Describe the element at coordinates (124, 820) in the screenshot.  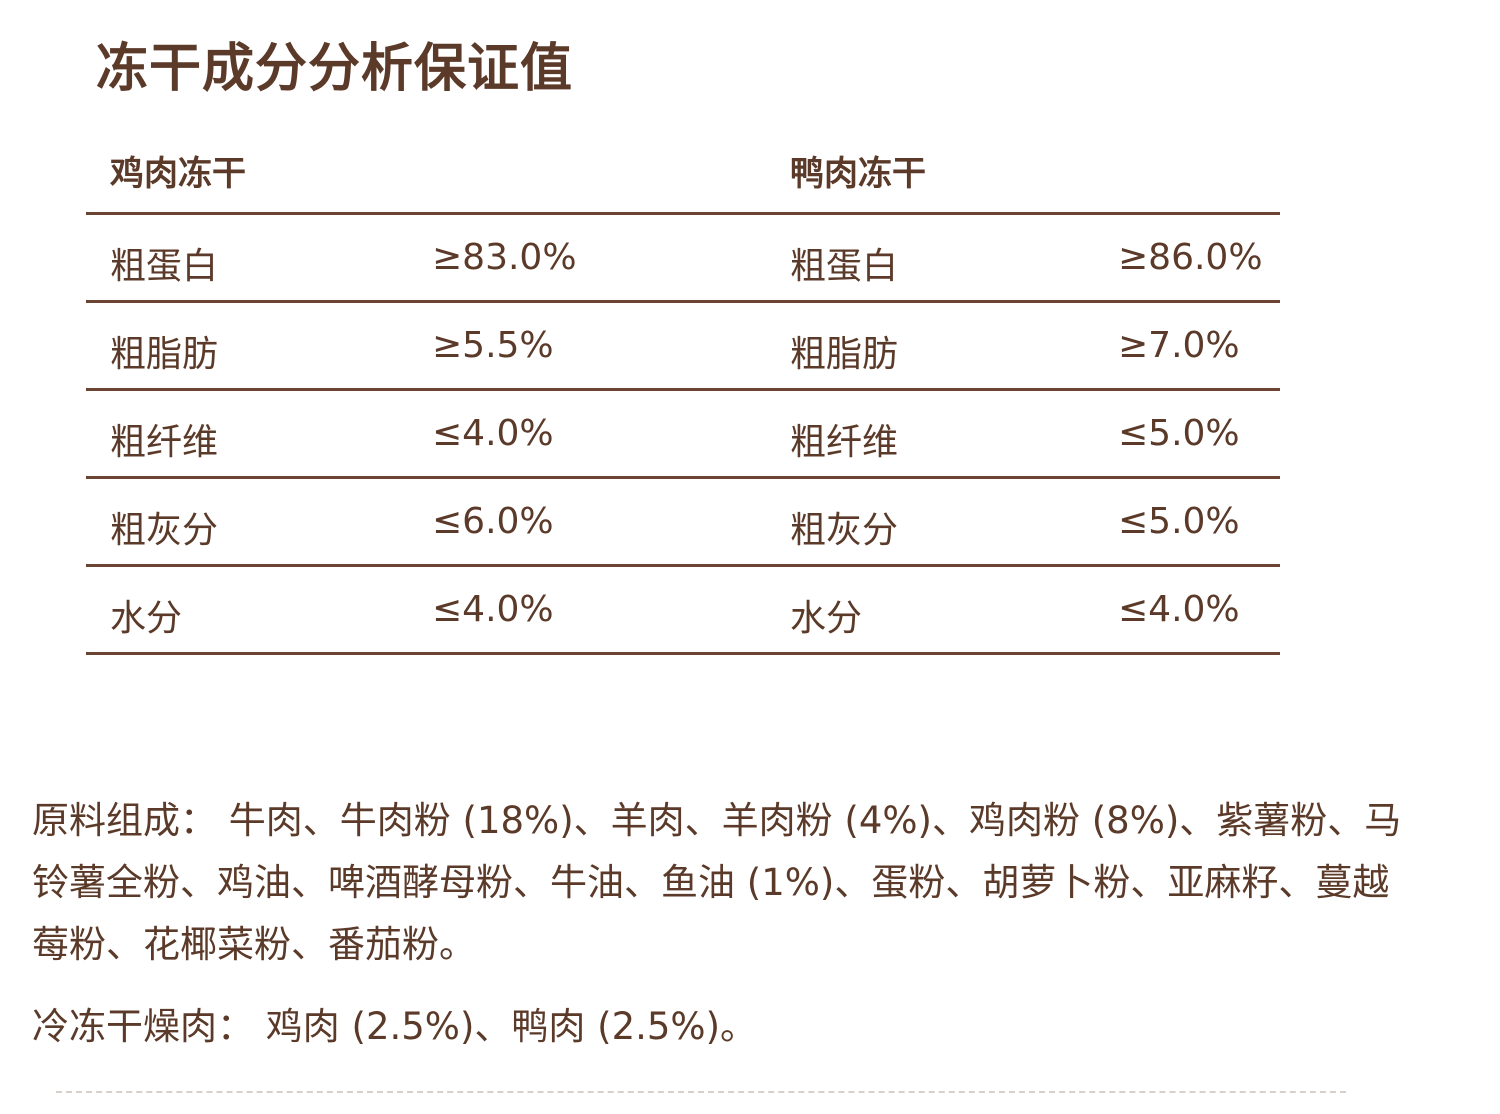
I see `ingredients-label: 原料组成：` at that location.